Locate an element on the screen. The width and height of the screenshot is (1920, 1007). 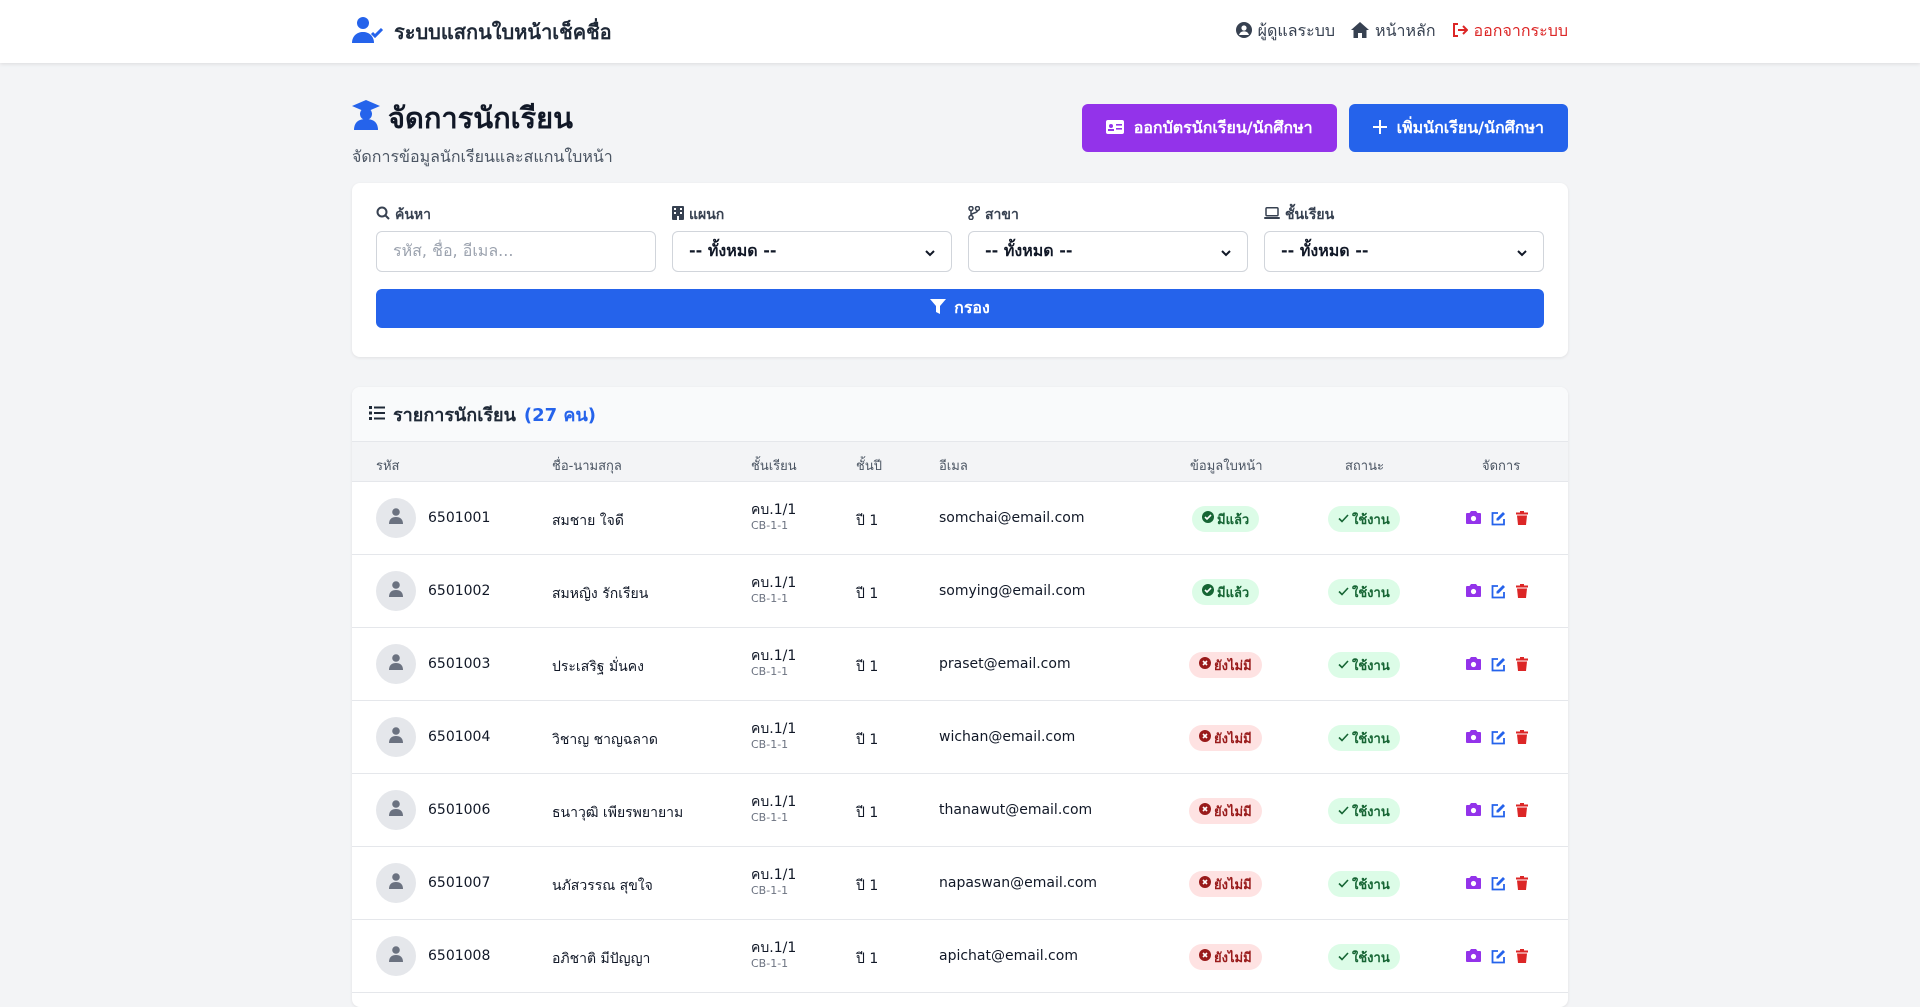
filter-button-label: กรอง is located at coordinates (972, 307).